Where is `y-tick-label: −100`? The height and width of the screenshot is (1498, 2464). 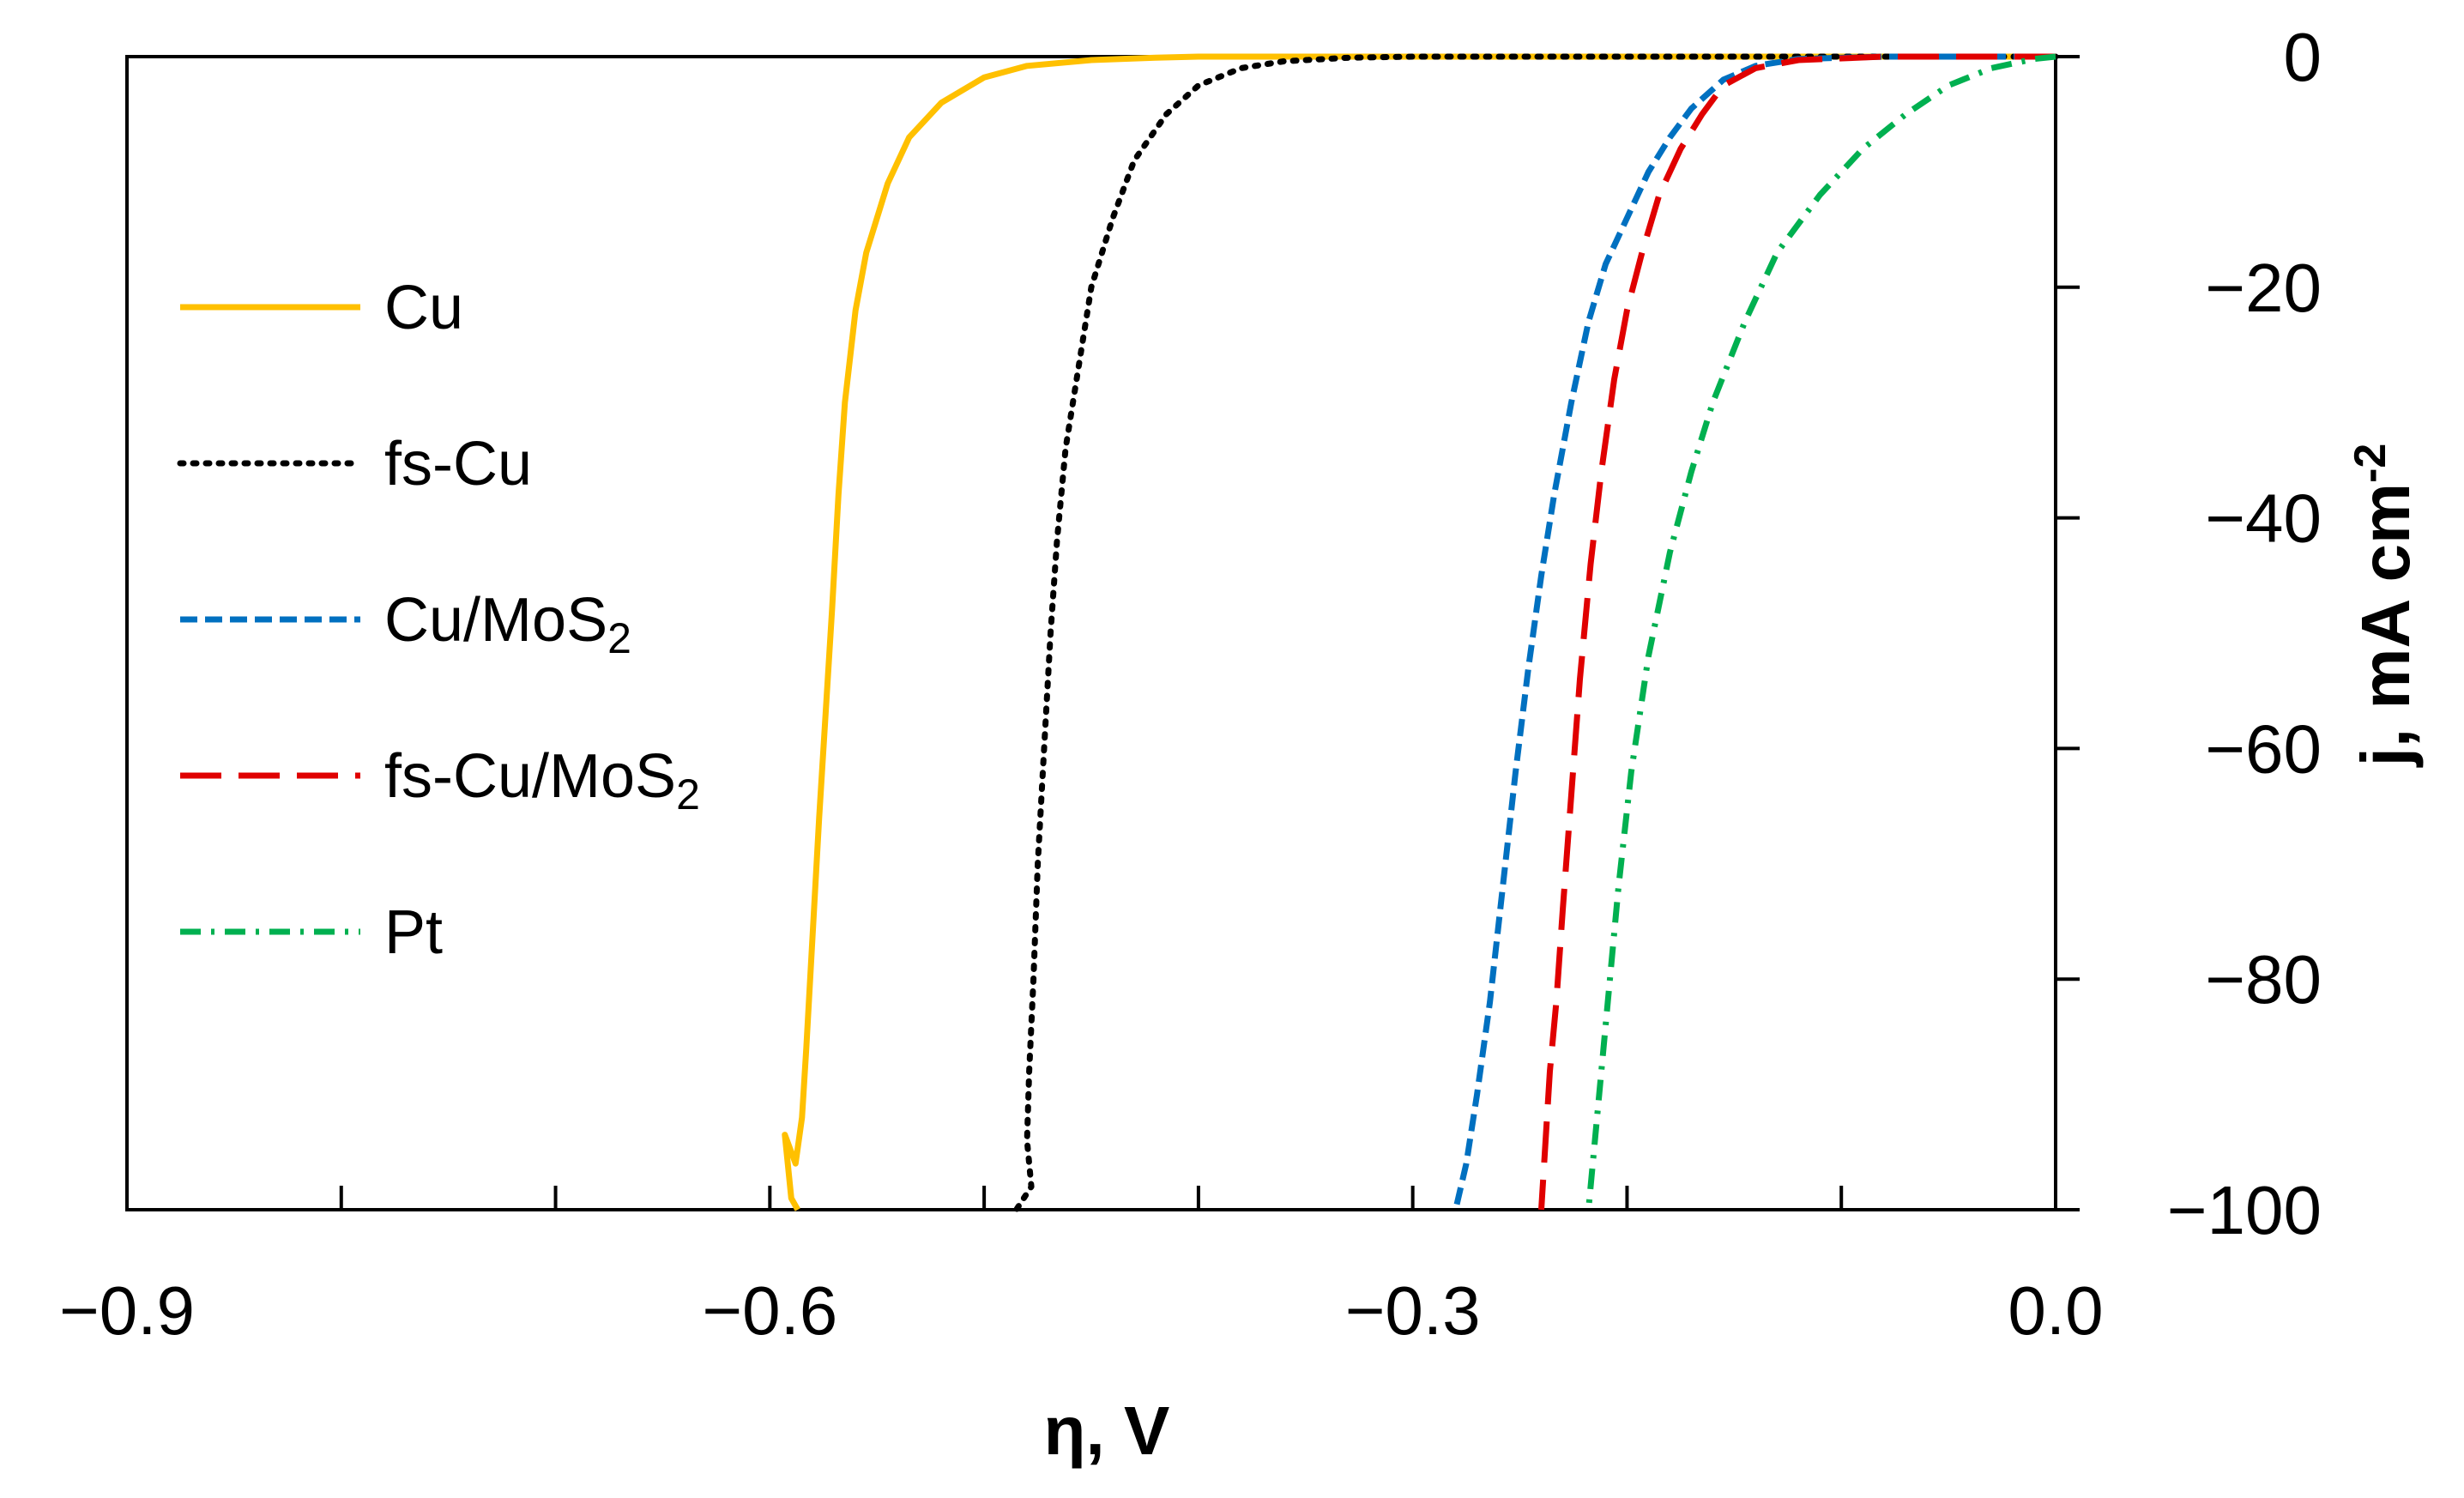
y-tick-label: −100 is located at coordinates (2244, 1210).